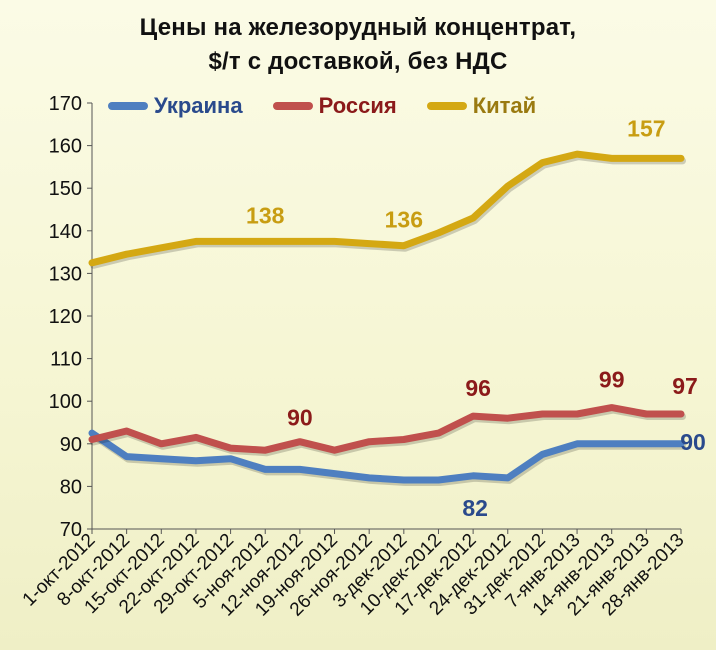 Image resolution: width=716 pixels, height=650 pixels. What do you see at coordinates (475, 508) in the screenshot?
I see `data-label: 82` at bounding box center [475, 508].